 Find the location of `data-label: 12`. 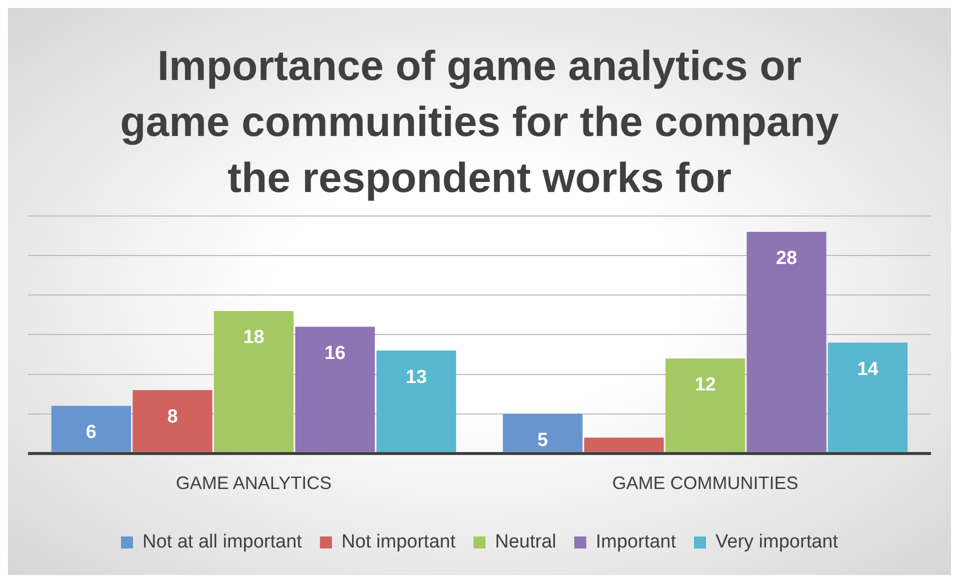

data-label: 12 is located at coordinates (705, 385).